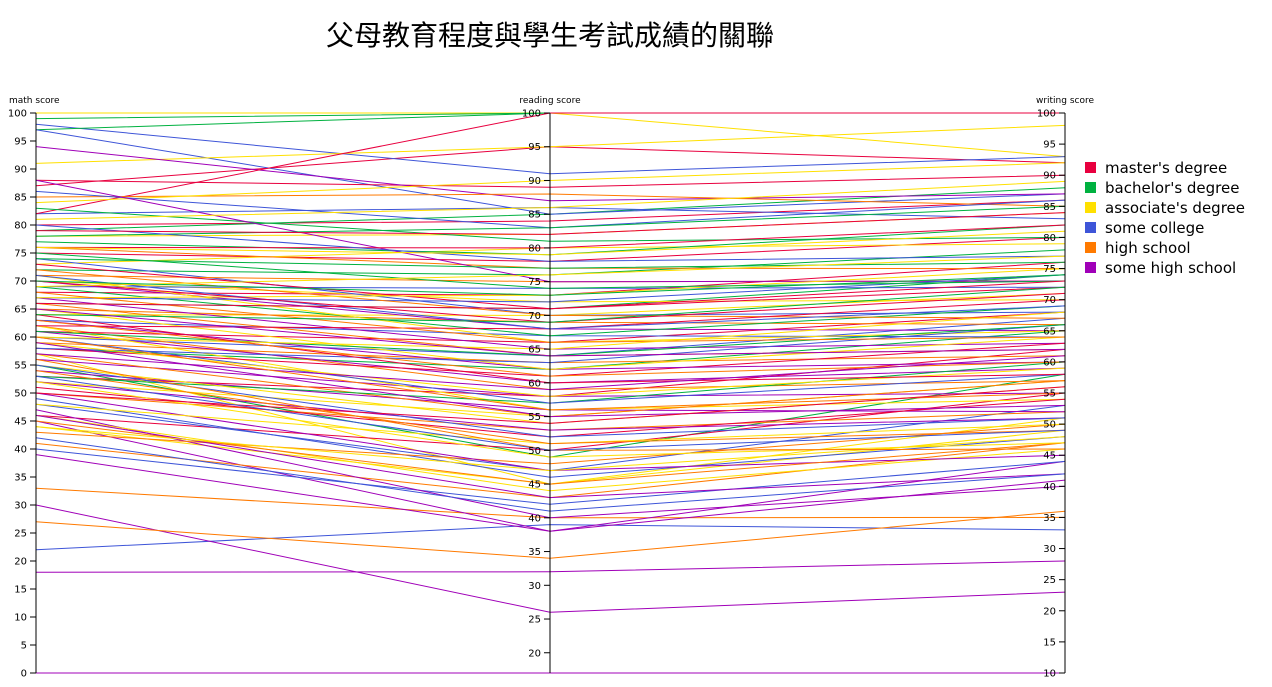 The image size is (1272, 687). Describe the element at coordinates (1175, 208) in the screenshot. I see `legend-label: associate's degree` at that location.